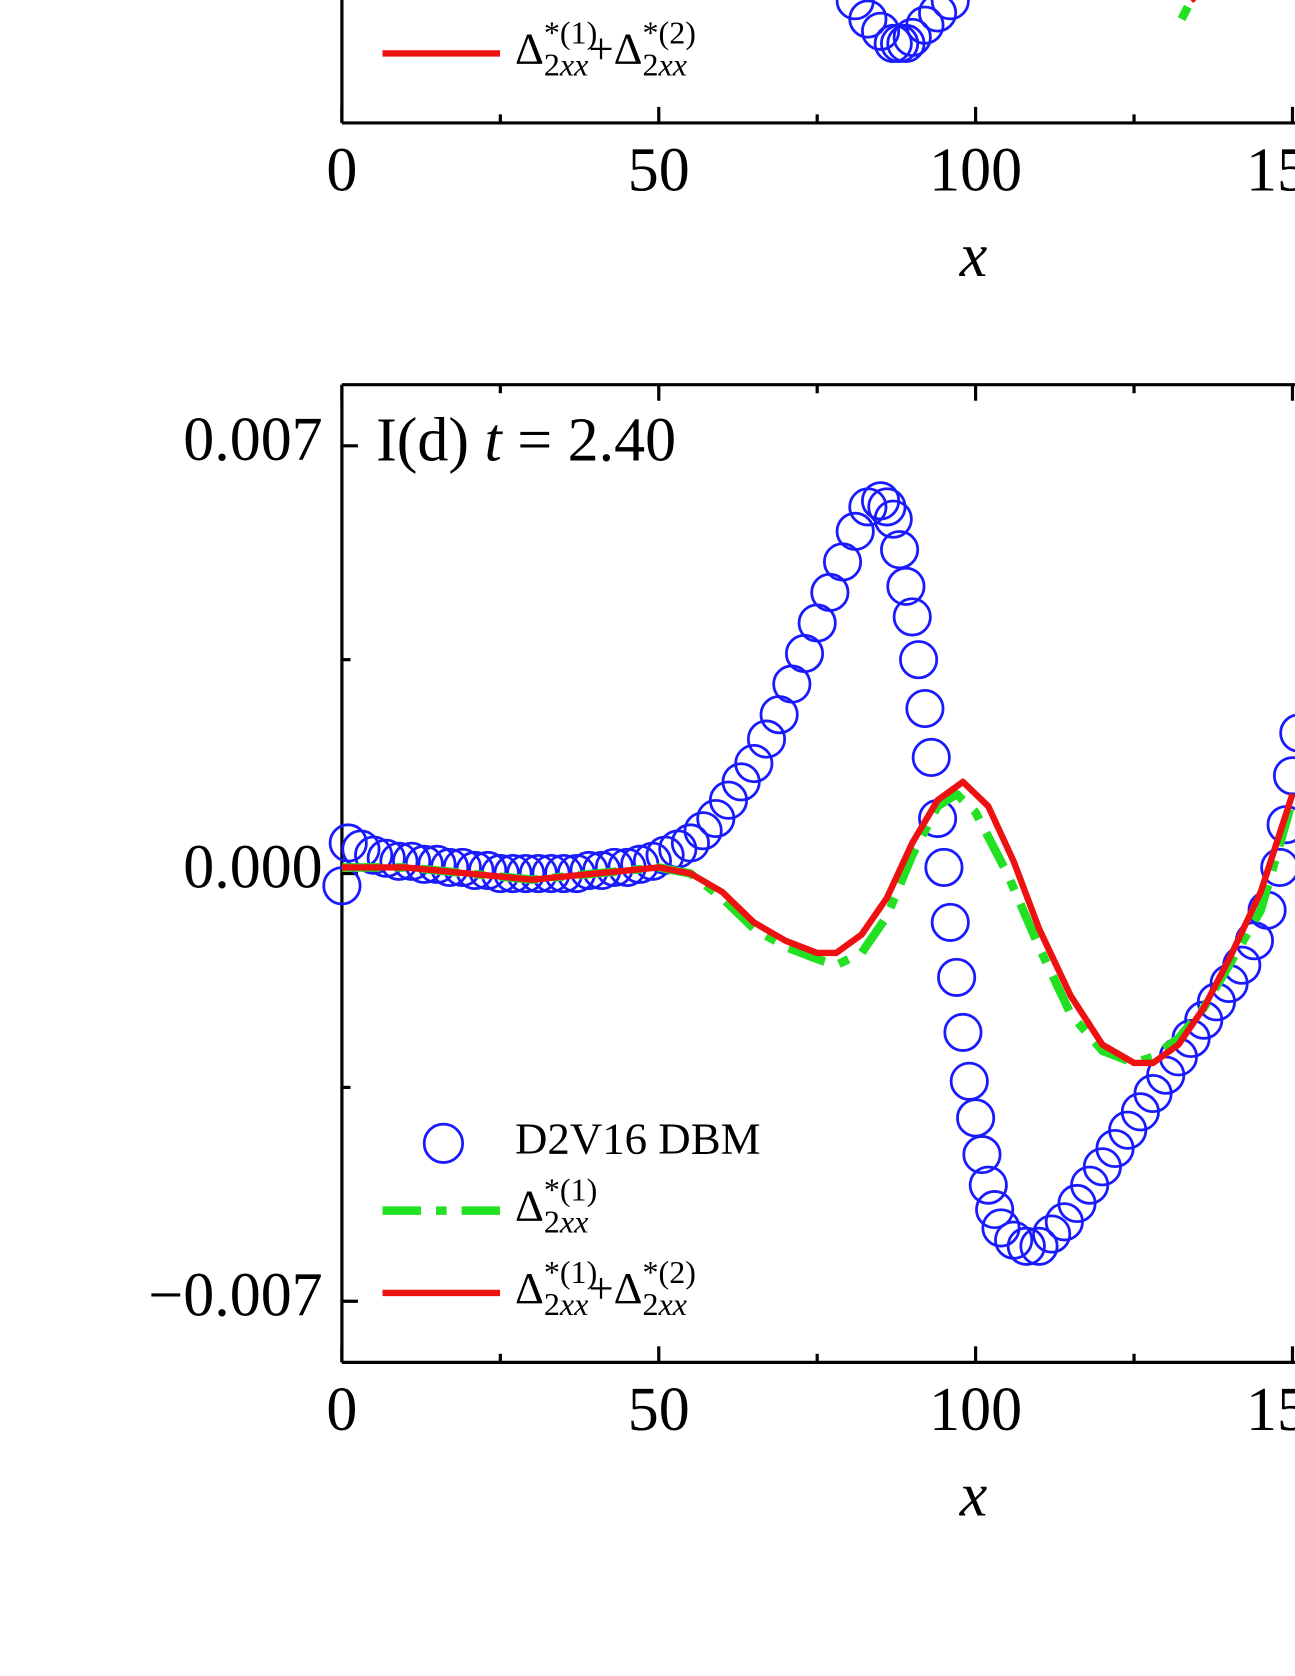 The height and width of the screenshot is (1676, 1295). Describe the element at coordinates (252, 868) in the screenshot. I see `y-tick-label: 0.000` at that location.